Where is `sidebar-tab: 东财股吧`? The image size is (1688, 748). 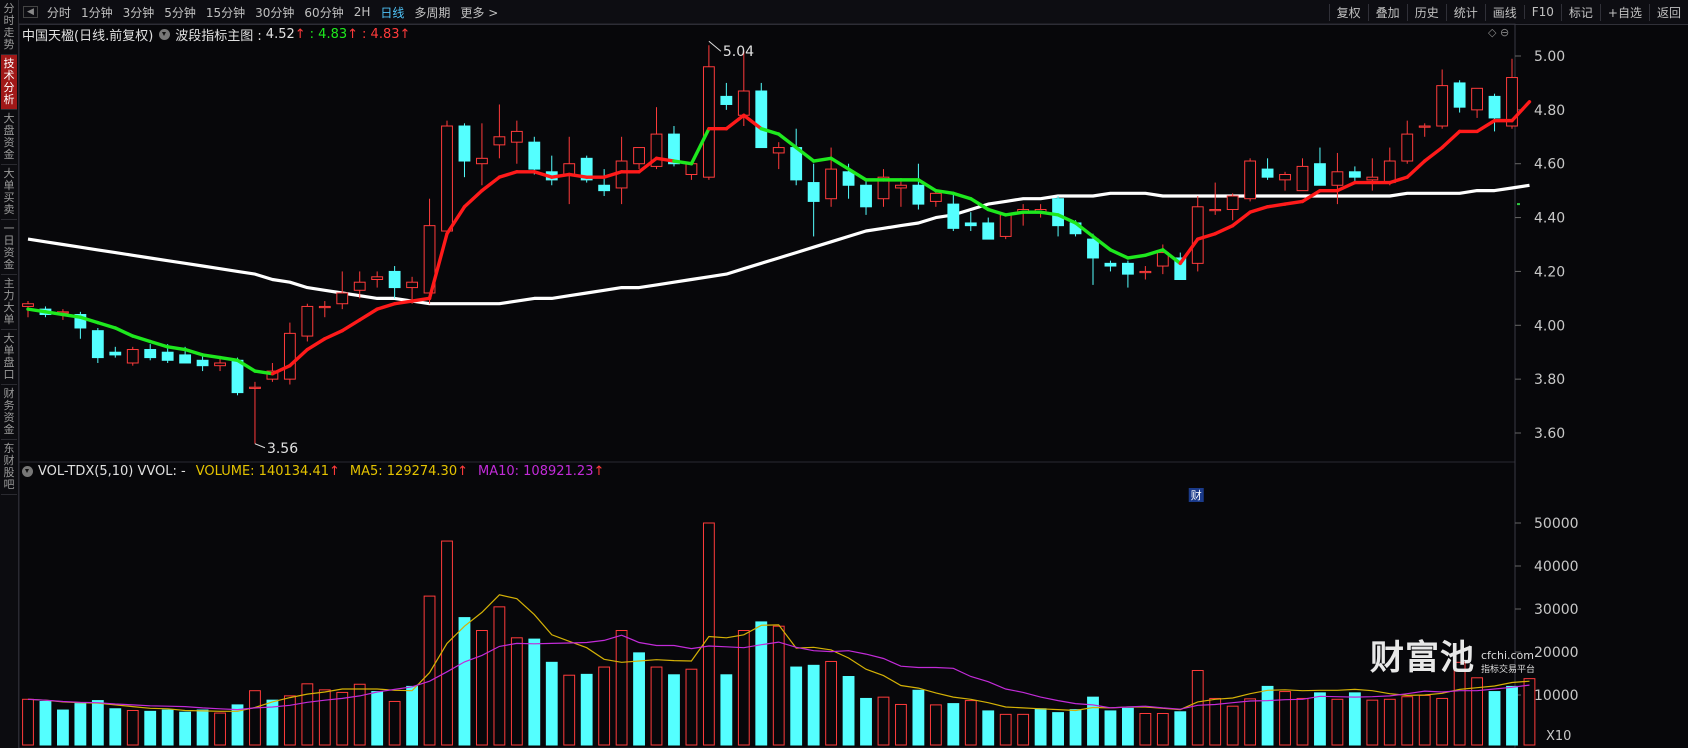
sidebar-tab: 东财股吧 is located at coordinates (9, 467).